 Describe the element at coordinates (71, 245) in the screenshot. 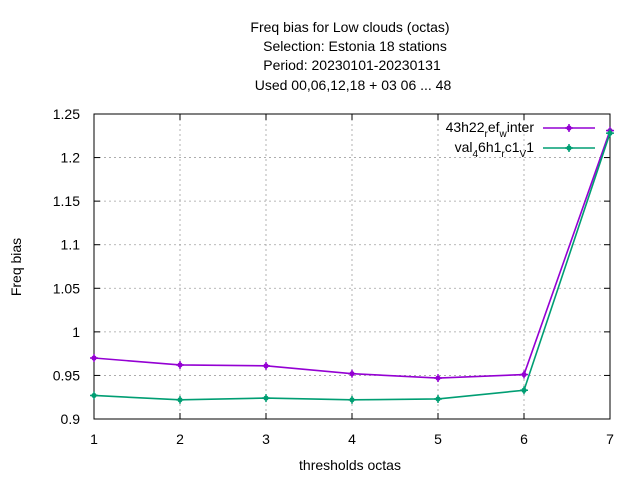

I see `y-tick-label: 1.1` at that location.